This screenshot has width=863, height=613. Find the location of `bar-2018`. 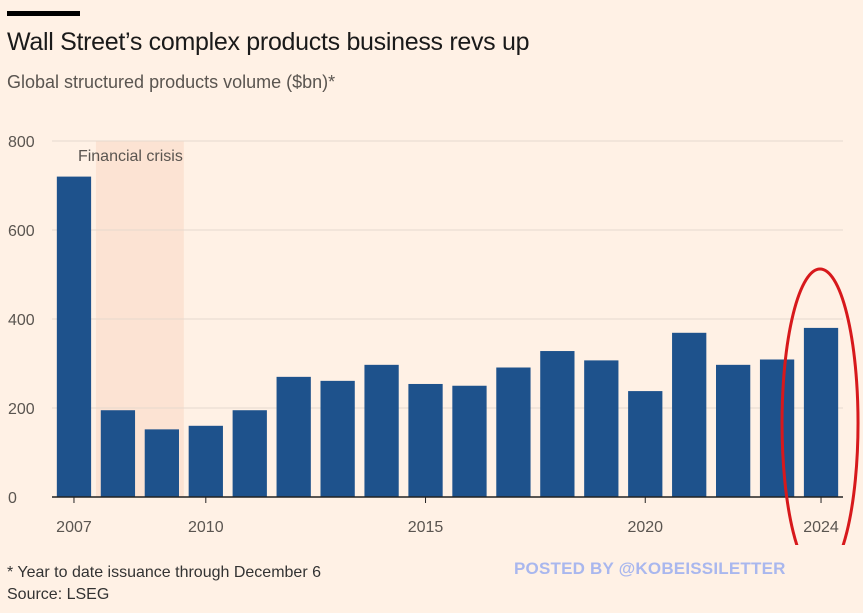

bar-2018 is located at coordinates (557, 424).